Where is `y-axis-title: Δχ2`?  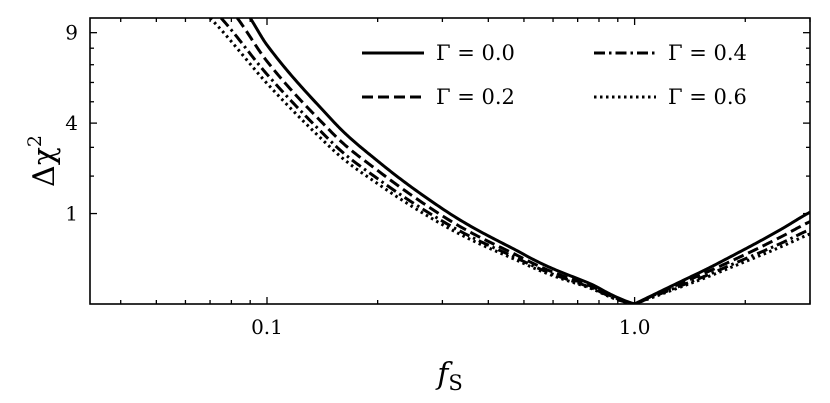 y-axis-title: Δχ2 is located at coordinates (43, 161).